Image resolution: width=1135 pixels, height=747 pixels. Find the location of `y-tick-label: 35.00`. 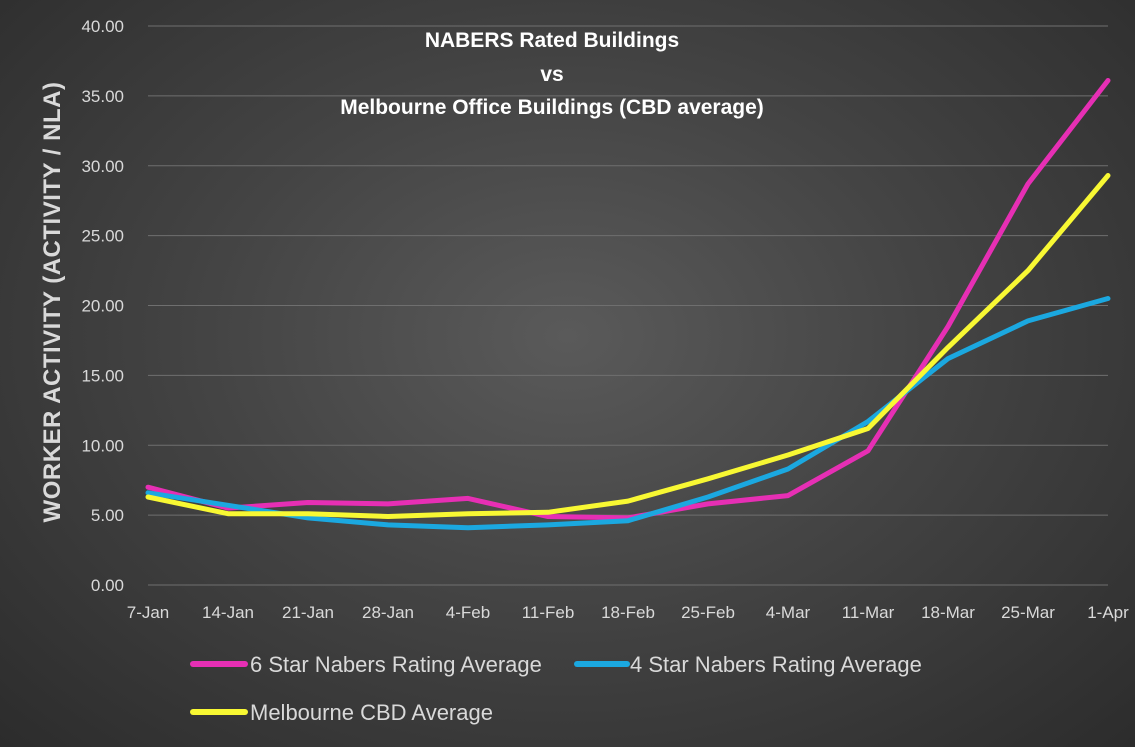

y-tick-label: 35.00 is located at coordinates (102, 96).